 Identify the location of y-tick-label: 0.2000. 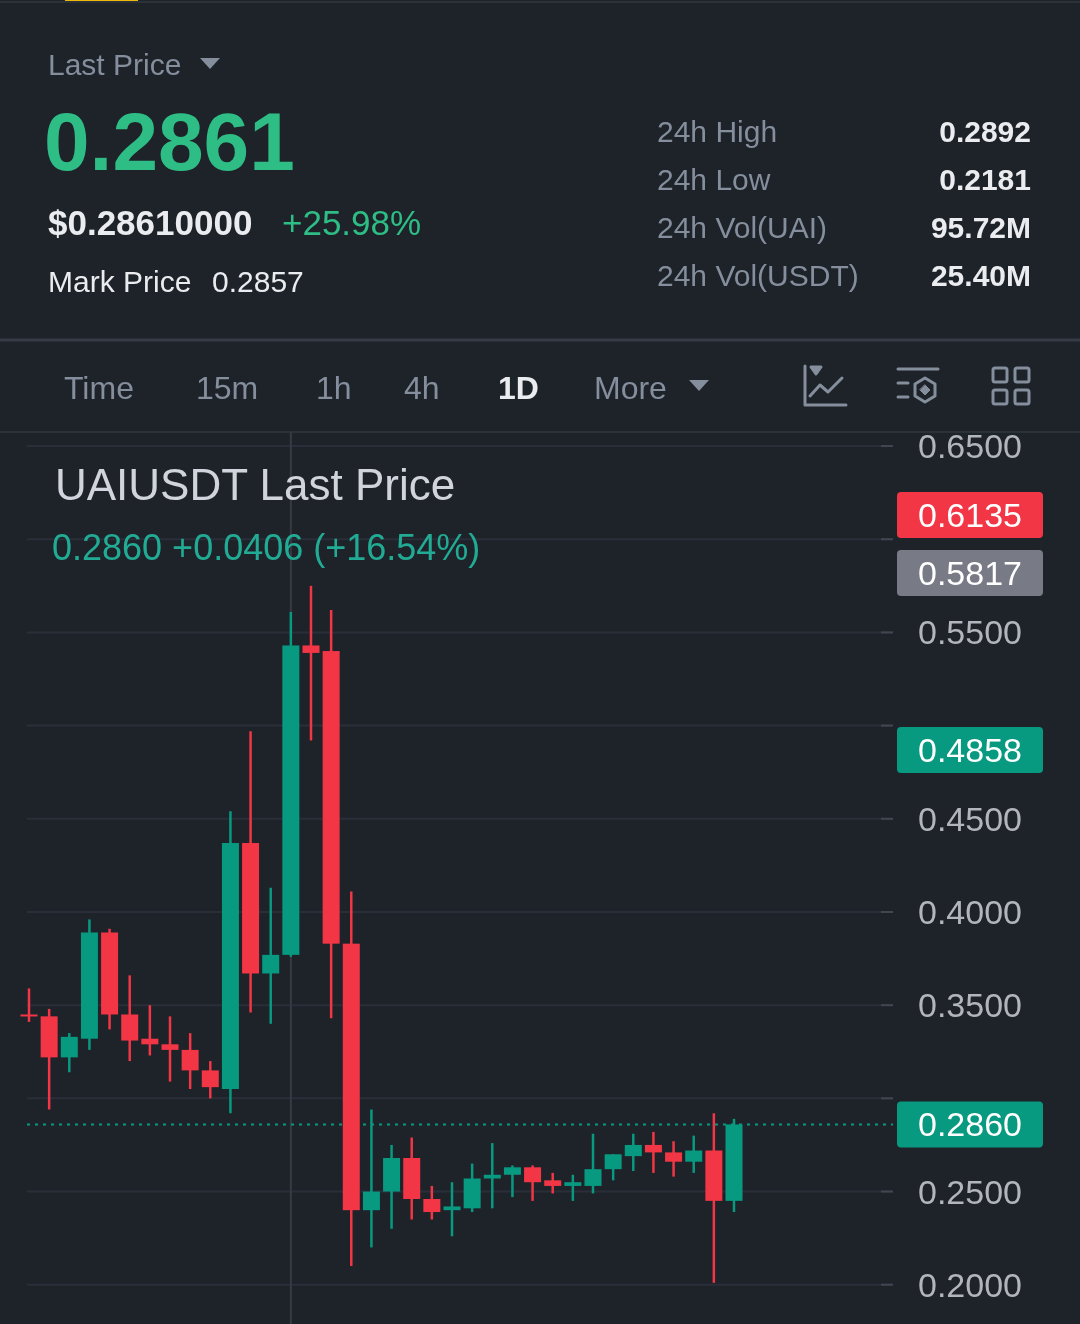
(970, 1284).